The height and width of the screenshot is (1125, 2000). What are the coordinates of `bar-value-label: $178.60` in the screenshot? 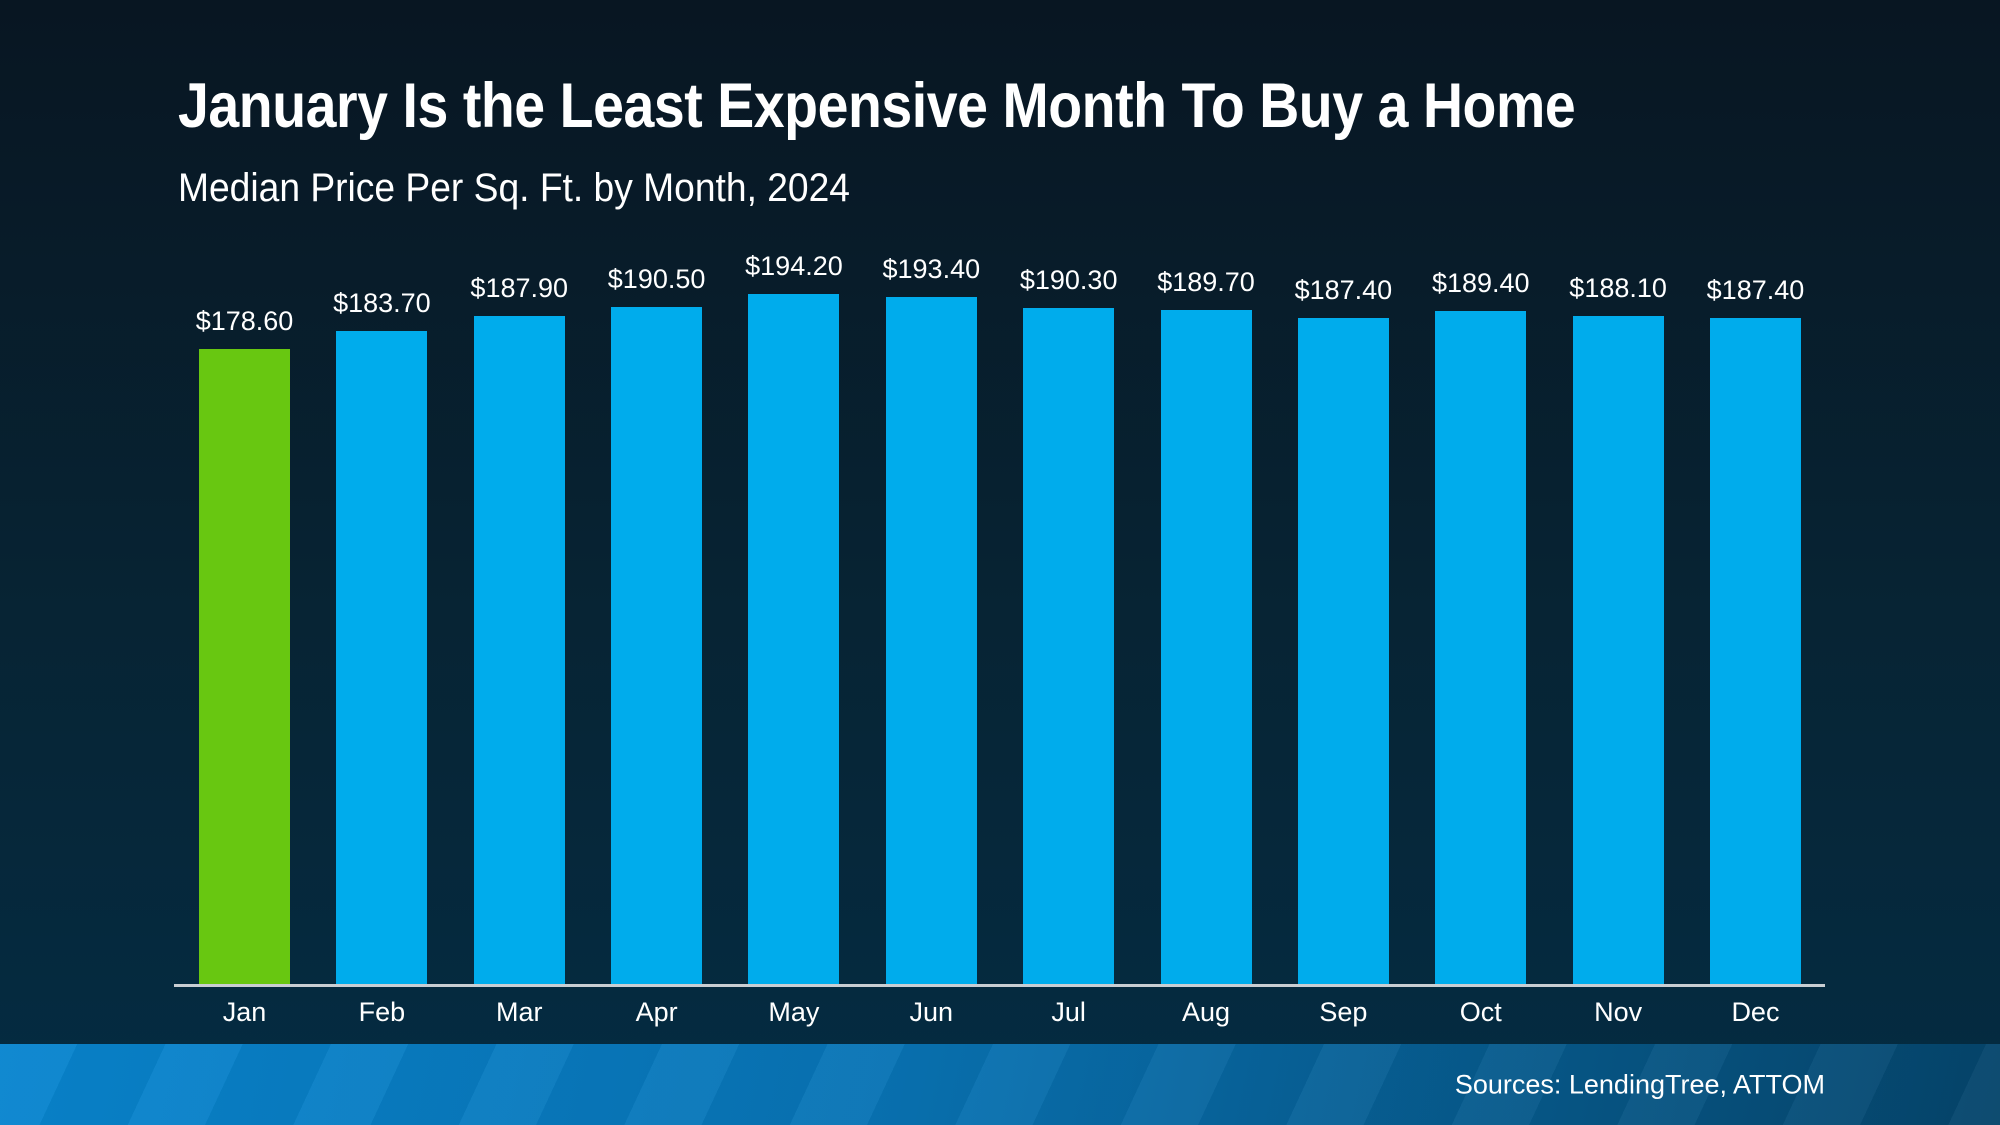 It's located at (244, 321).